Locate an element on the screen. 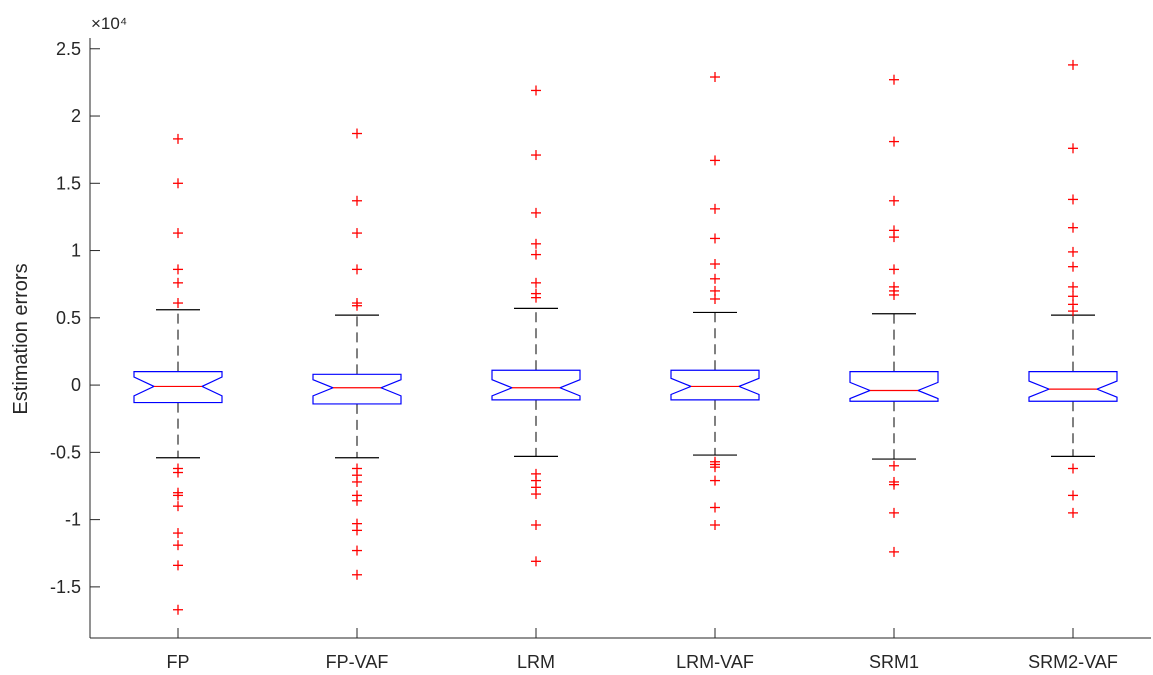 The image size is (1153, 675). y-tick-label: -0.5 is located at coordinates (65, 452).